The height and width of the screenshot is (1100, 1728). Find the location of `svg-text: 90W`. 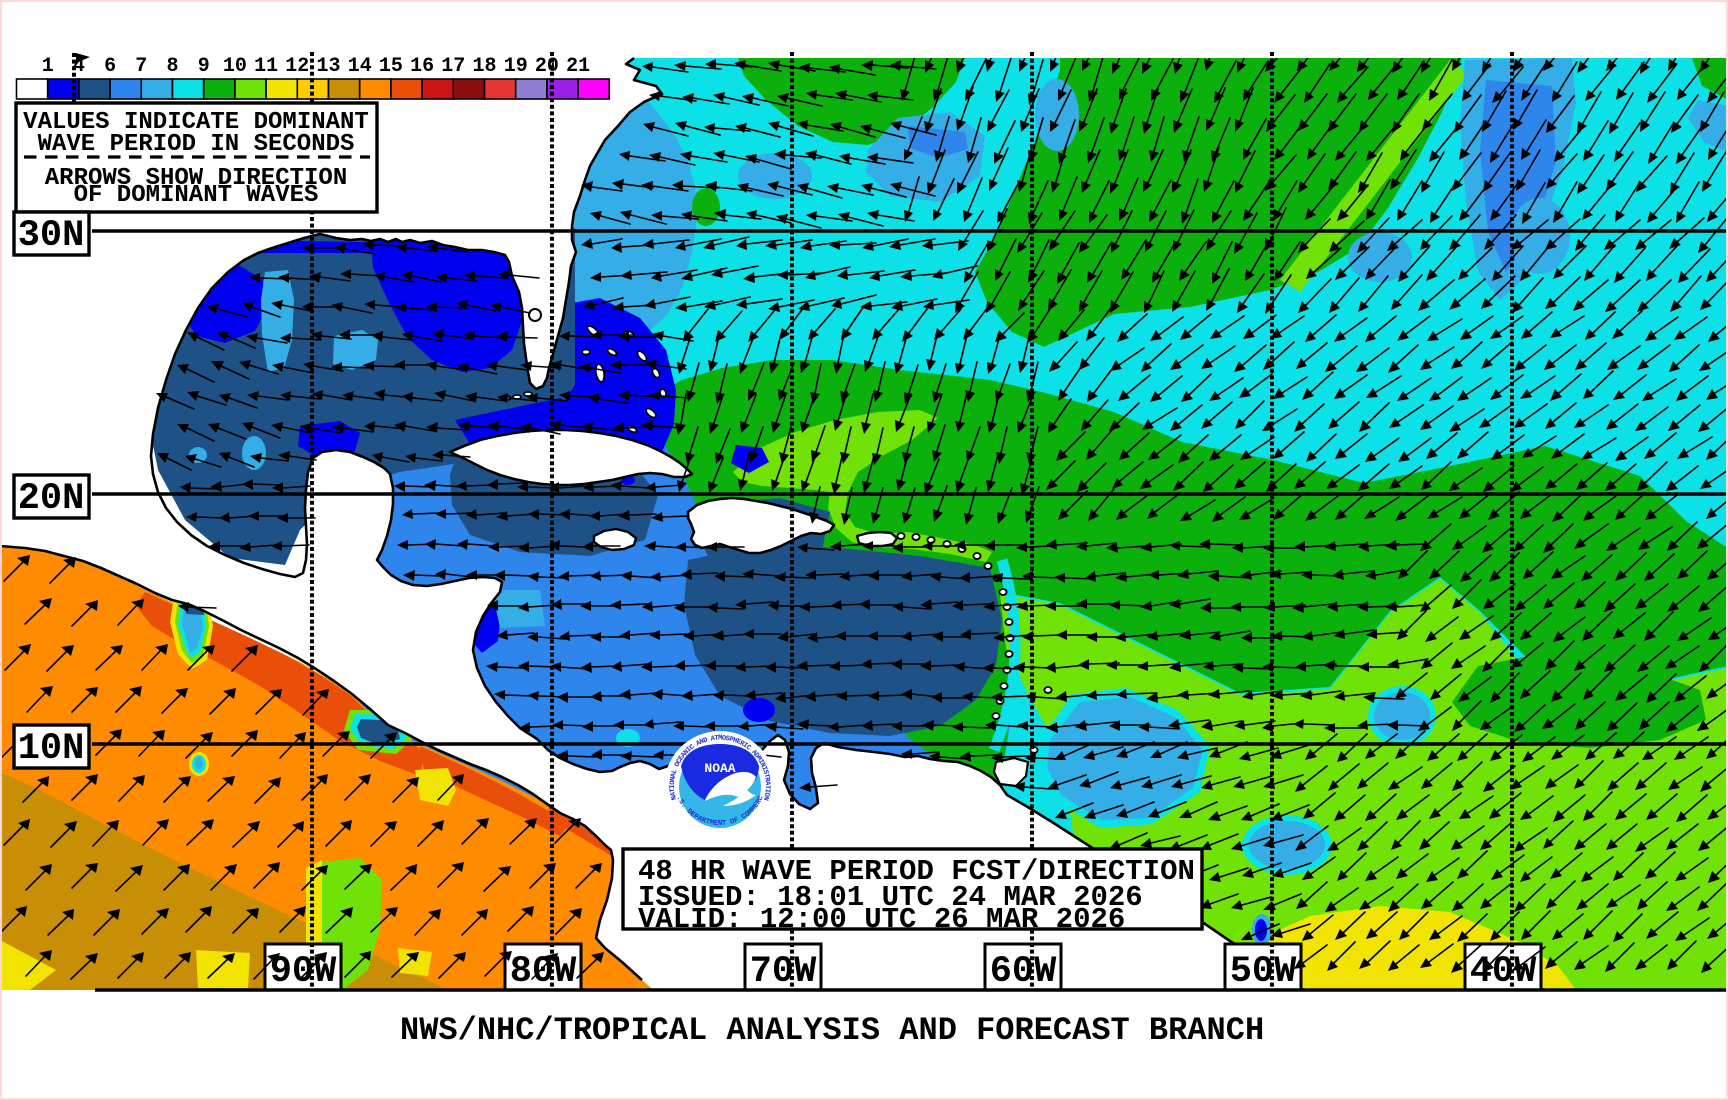

svg-text: 90W is located at coordinates (303, 972).